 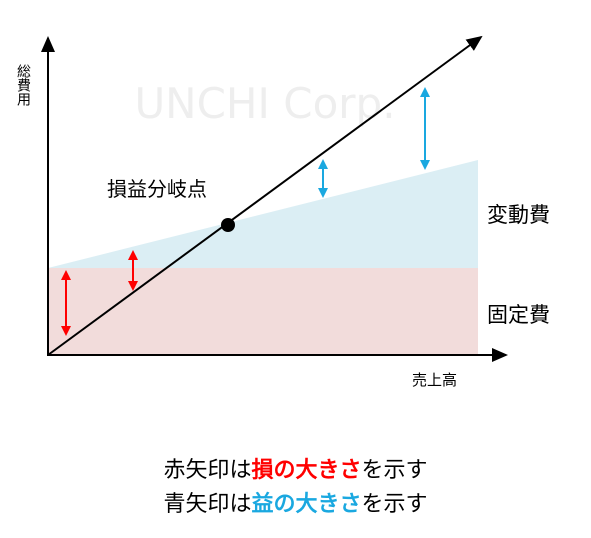 I want to click on watermark: UNCHI Corp., so click(x=264, y=103).